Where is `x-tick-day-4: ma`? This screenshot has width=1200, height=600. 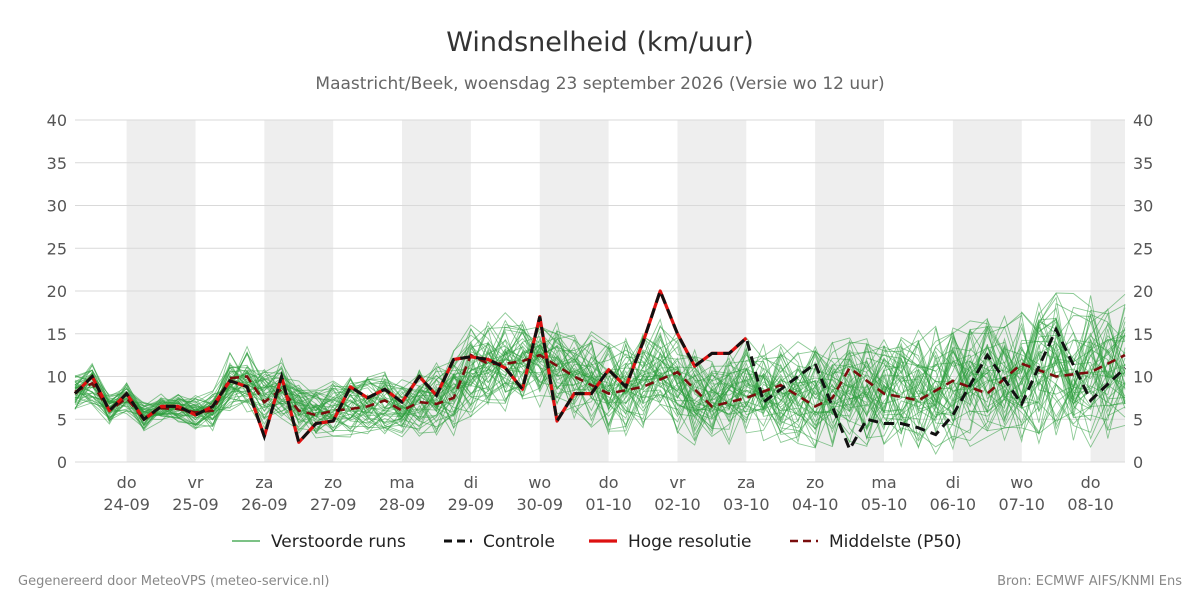
x-tick-day-4: ma is located at coordinates (401, 482).